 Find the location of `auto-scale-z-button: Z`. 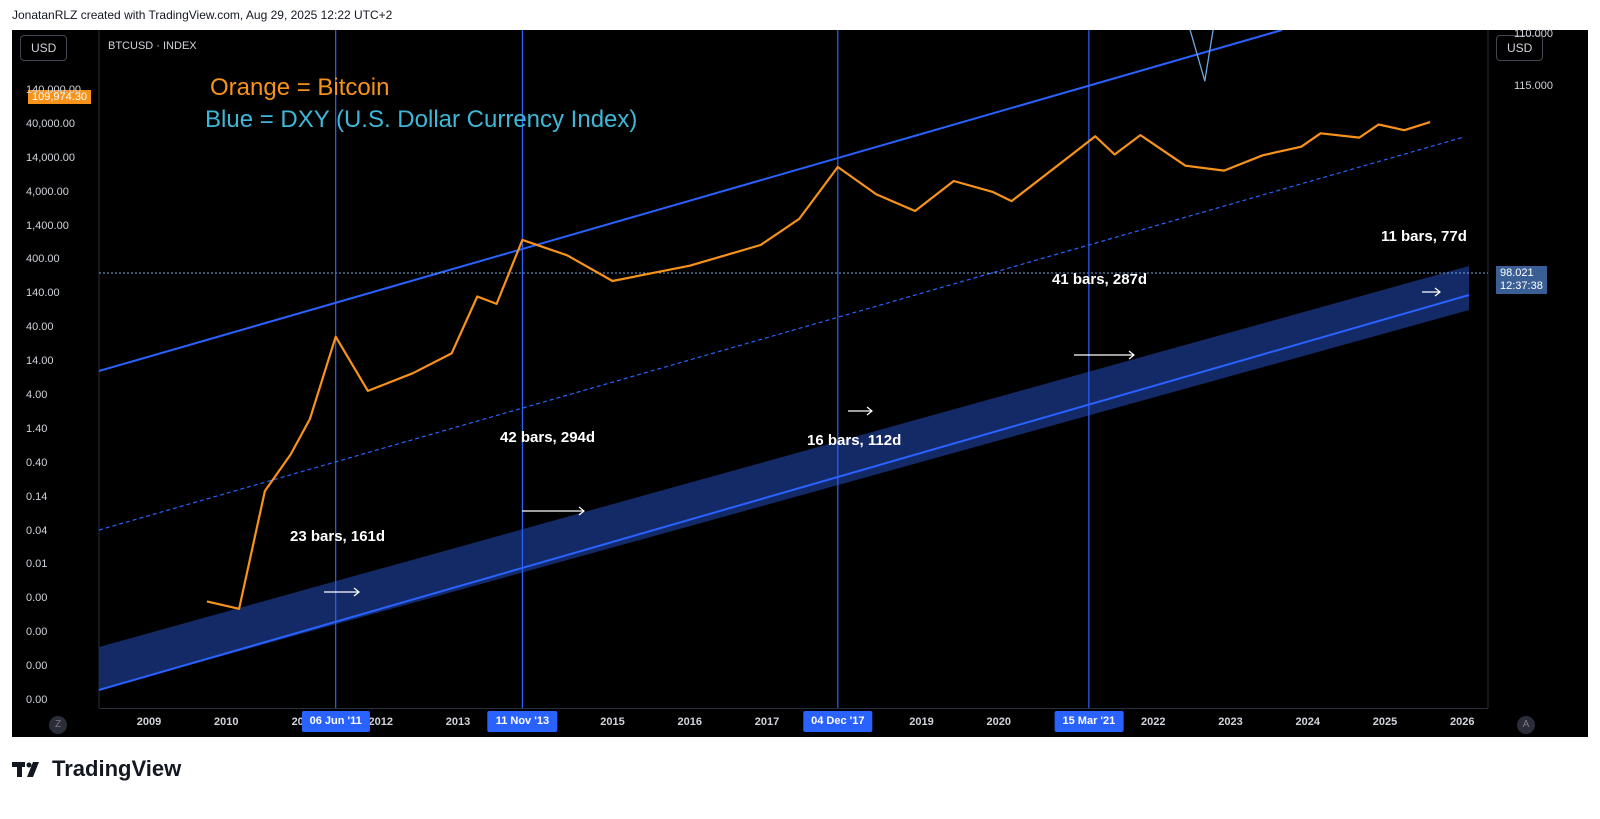

auto-scale-z-button: Z is located at coordinates (58, 725).